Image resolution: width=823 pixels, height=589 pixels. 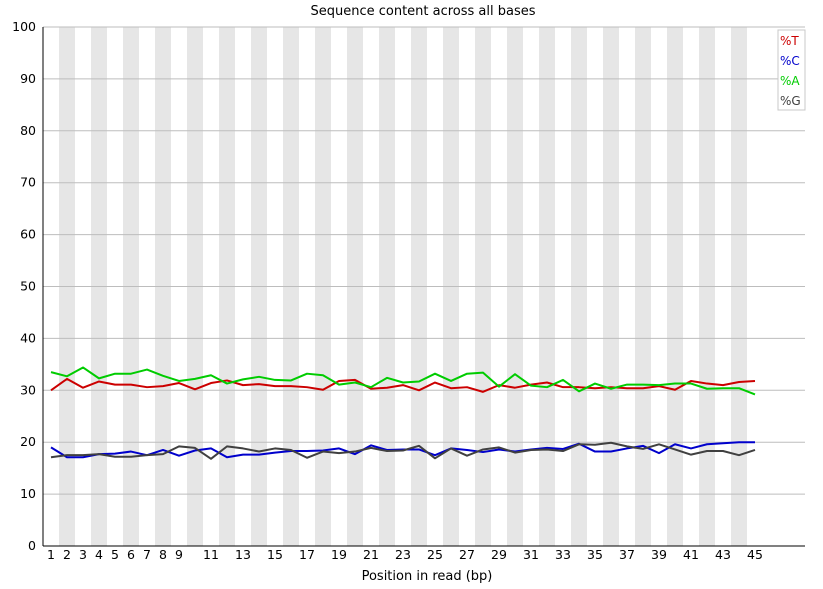 I want to click on x-tick-15: 15, so click(x=275, y=554).